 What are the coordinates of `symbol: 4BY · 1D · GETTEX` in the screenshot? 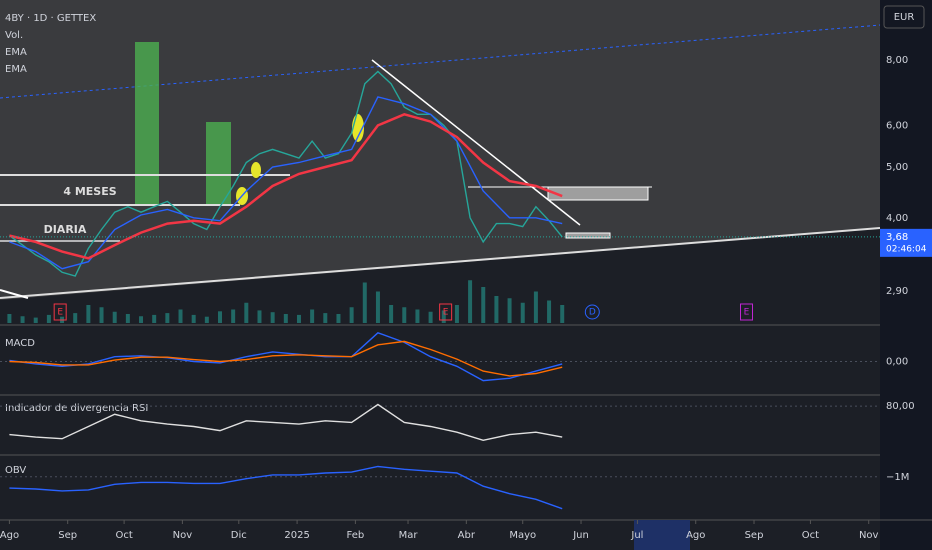 It's located at (50, 18).